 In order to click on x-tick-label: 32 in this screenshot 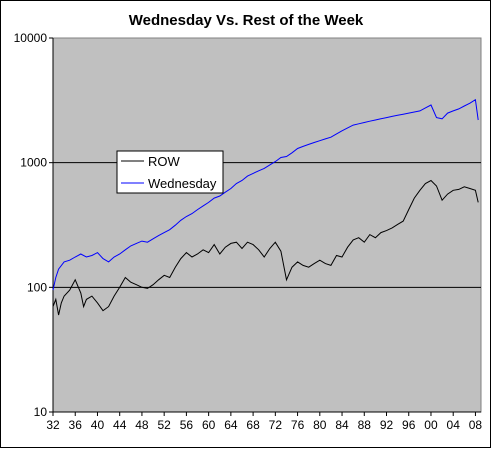, I will do `click(53, 425)`.